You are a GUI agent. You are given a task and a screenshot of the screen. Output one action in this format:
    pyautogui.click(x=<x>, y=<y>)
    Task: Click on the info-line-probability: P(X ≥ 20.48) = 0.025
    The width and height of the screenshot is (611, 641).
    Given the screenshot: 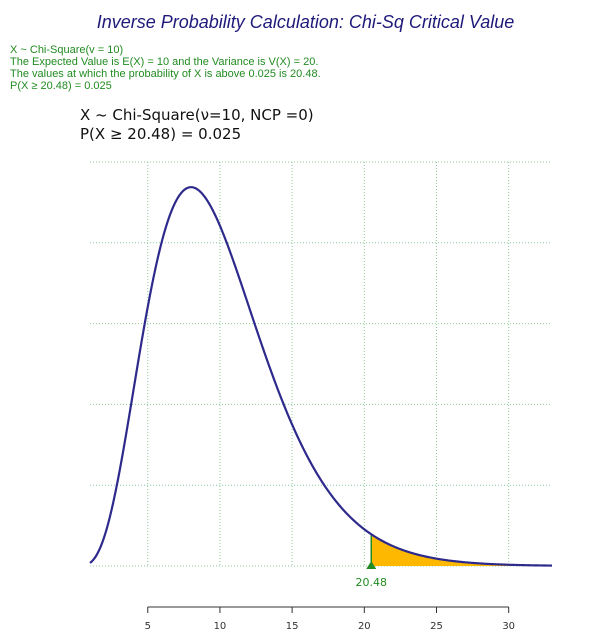 What is the action you would take?
    pyautogui.click(x=61, y=86)
    